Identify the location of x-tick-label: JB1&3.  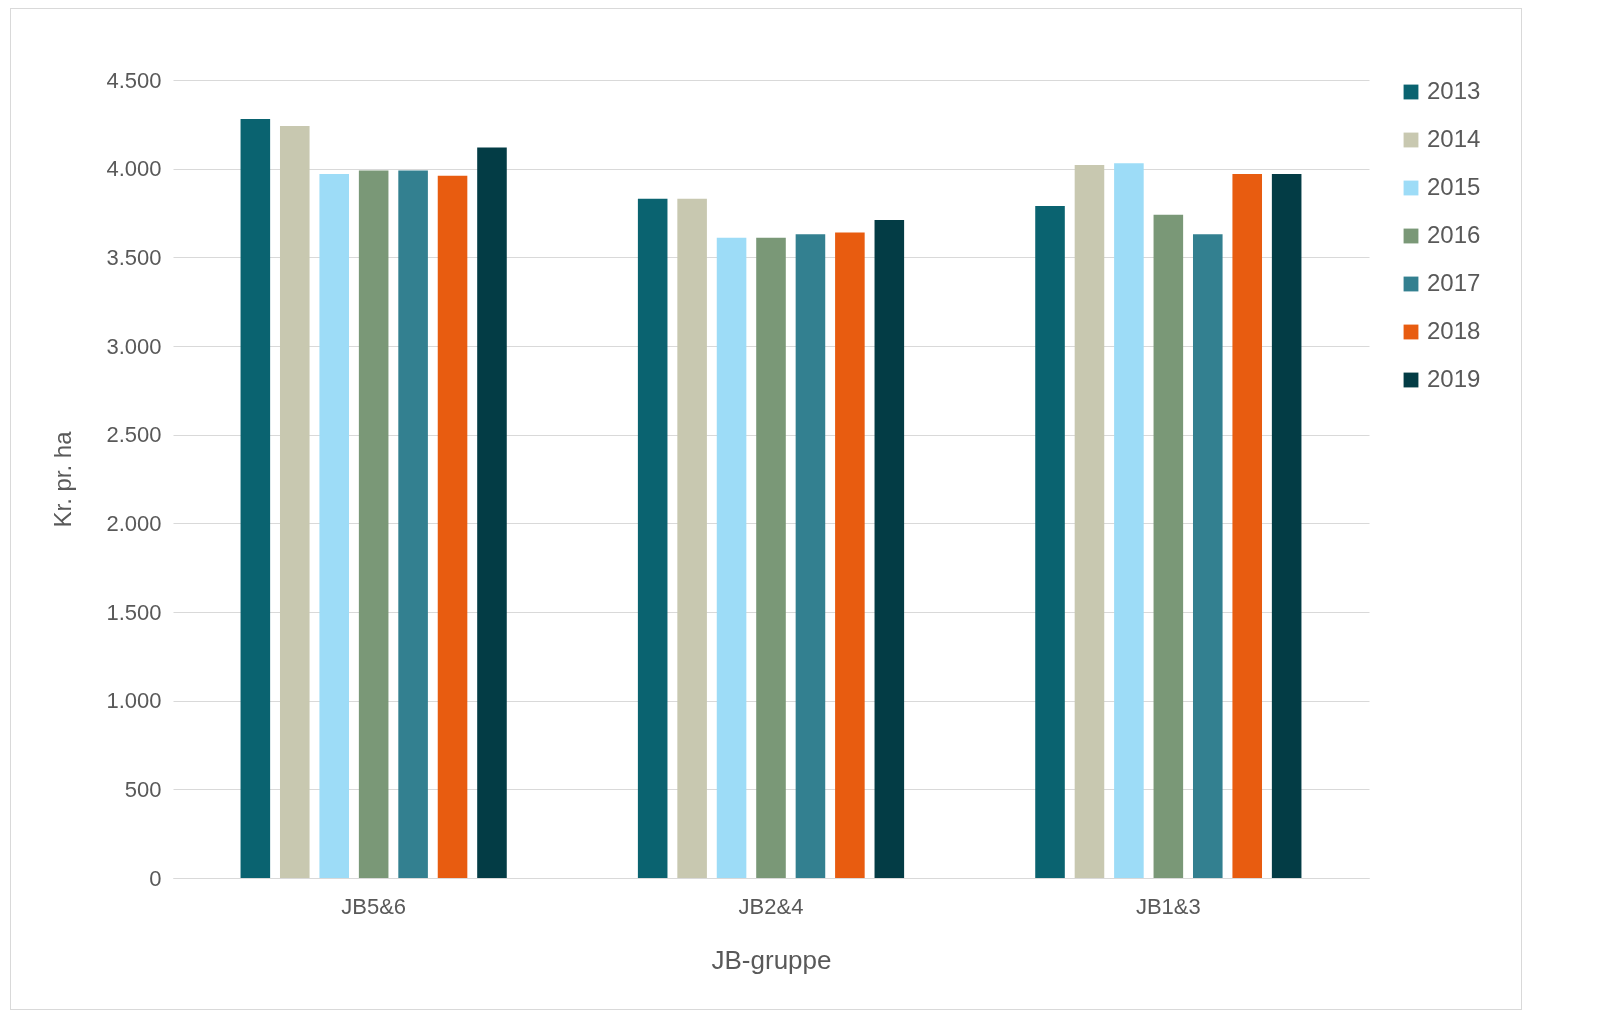
(1168, 906).